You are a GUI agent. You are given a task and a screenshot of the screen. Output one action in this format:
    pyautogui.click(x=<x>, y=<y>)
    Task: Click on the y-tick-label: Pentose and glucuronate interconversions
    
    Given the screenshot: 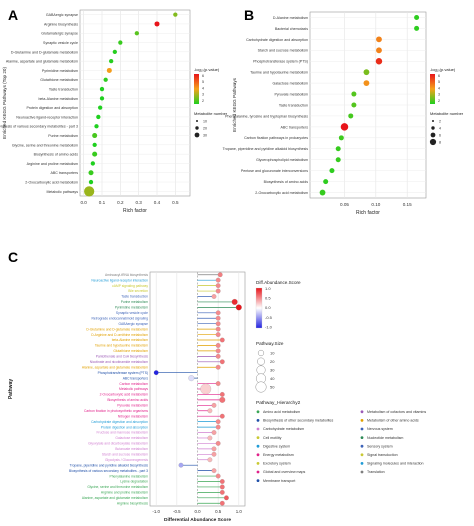 What is the action you would take?
    pyautogui.click(x=274, y=171)
    